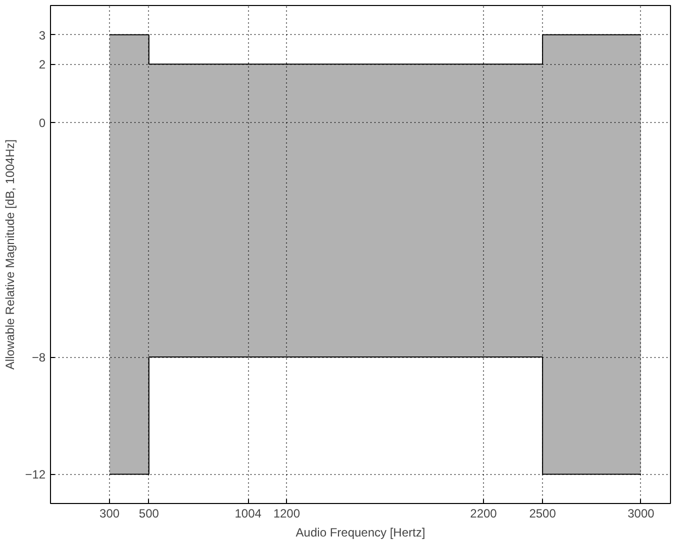  Describe the element at coordinates (10, 254) in the screenshot. I see `y-axis-title: Allowable Relative Magnitude [dB, 1004Hz]` at that location.